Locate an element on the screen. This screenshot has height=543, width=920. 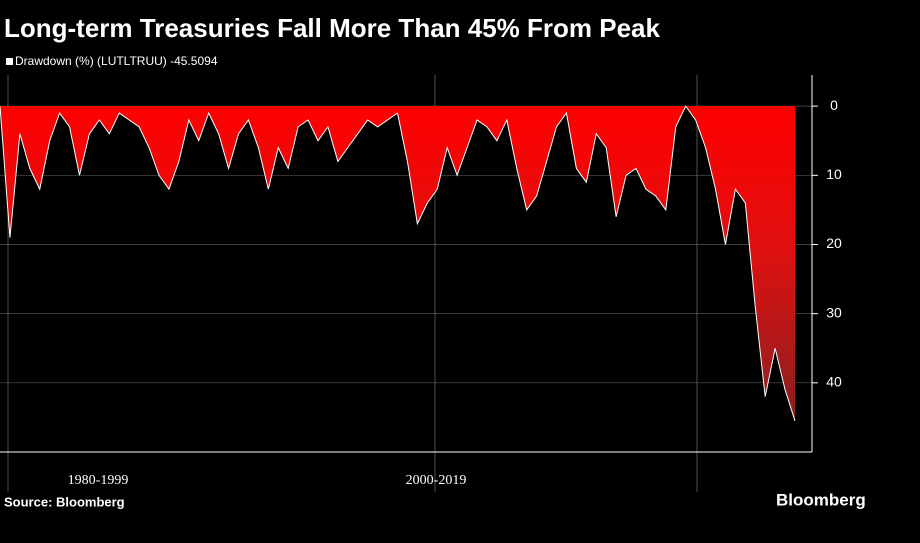
y-tick-label: 20 is located at coordinates (834, 243).